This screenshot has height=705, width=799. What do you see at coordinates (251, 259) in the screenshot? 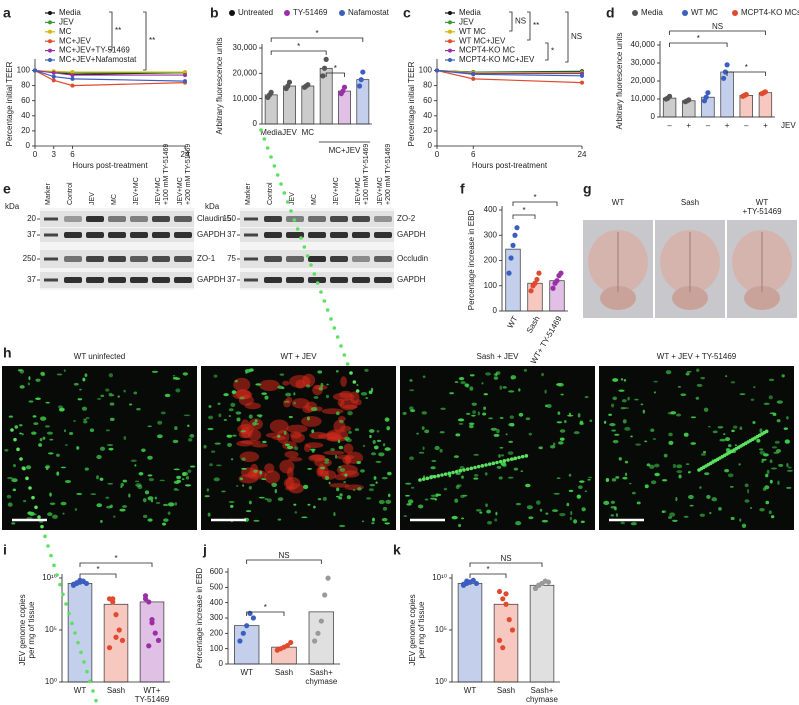
I see `marker-band` at bounding box center [251, 259].